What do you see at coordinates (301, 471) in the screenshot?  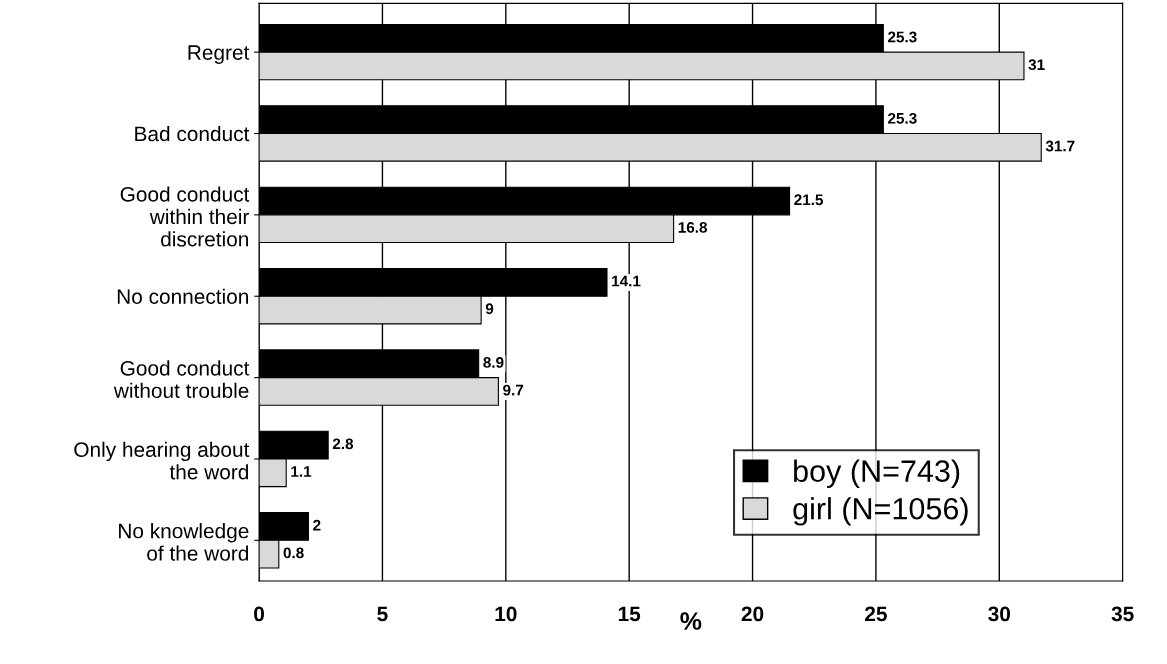 I see `data-label: 1.1` at bounding box center [301, 471].